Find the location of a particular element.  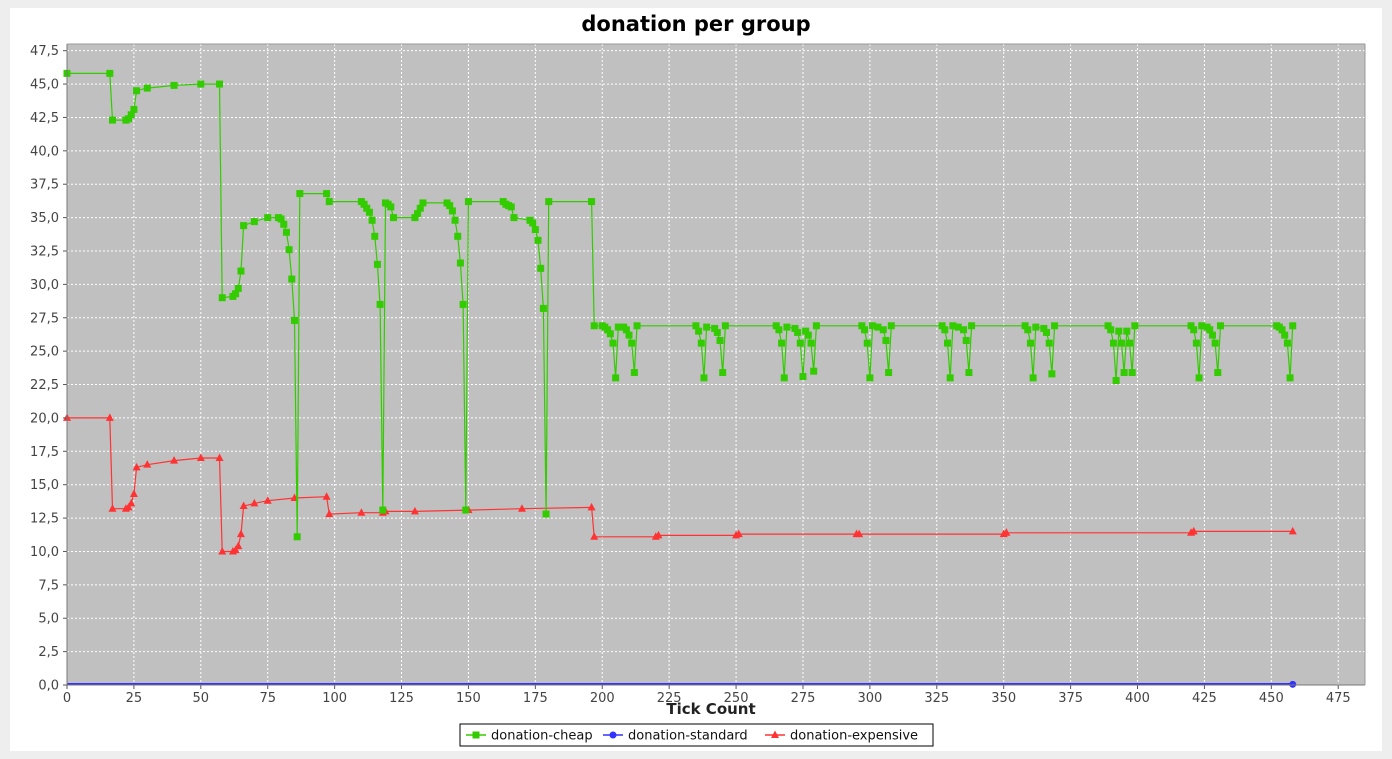

legend-label: donation-expensive is located at coordinates (854, 736).